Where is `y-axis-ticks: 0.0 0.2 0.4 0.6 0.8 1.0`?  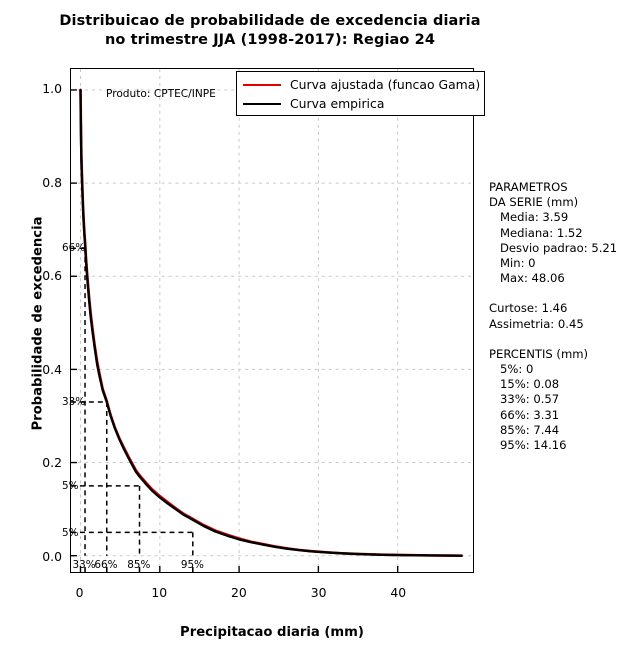 y-axis-ticks: 0.0 0.2 0.4 0.6 0.8 1.0 is located at coordinates (38, 330).